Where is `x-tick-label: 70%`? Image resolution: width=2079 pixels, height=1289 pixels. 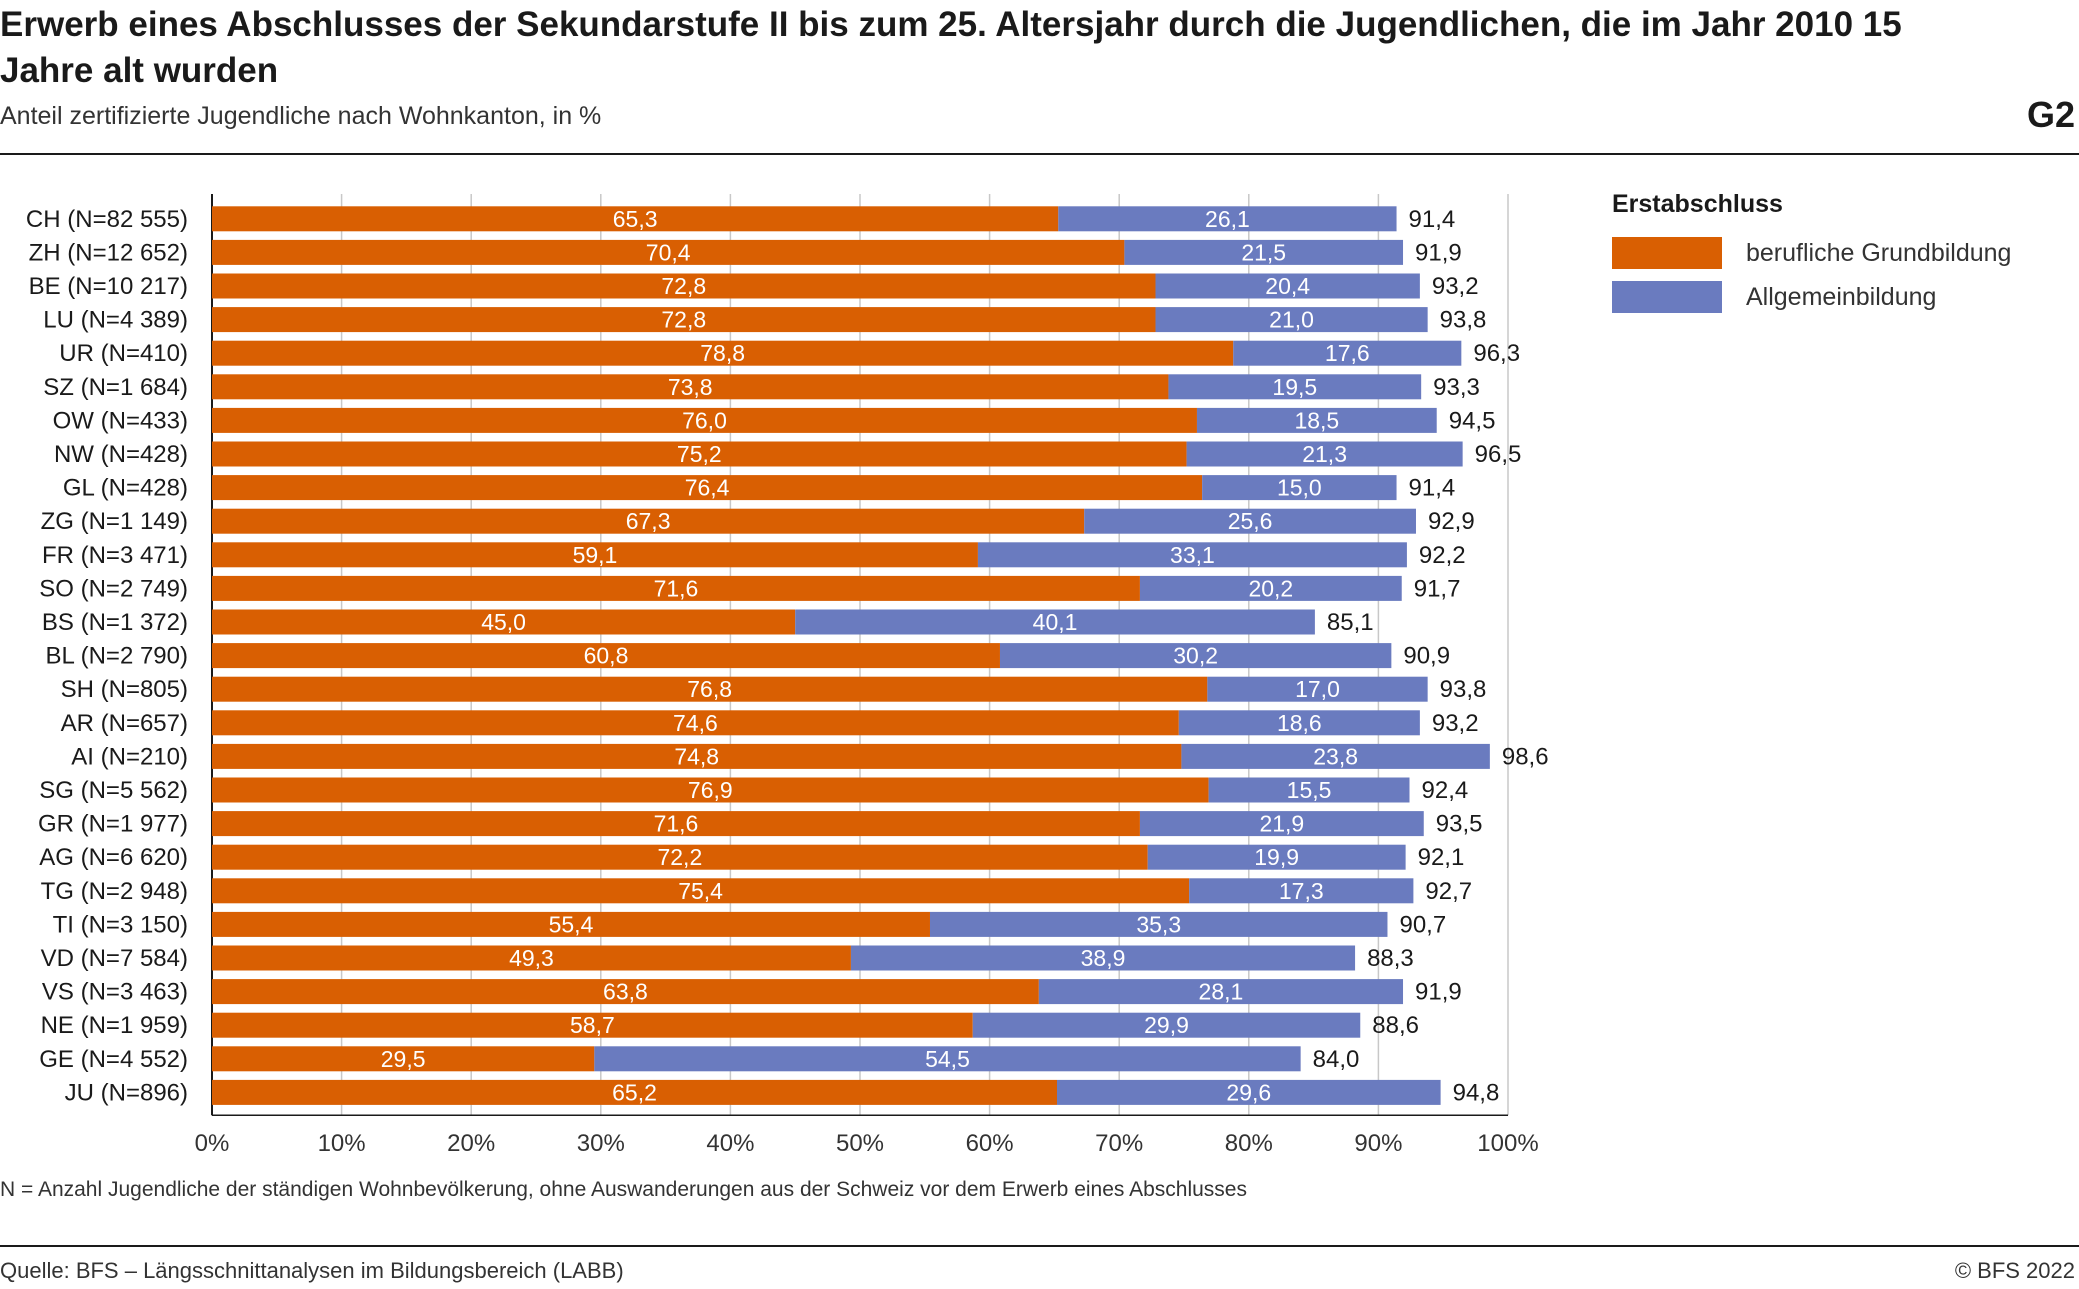 x-tick-label: 70% is located at coordinates (1119, 1143).